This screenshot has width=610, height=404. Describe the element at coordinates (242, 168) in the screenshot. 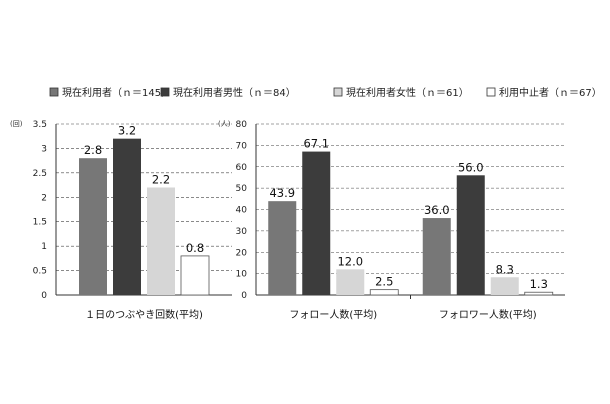

I see `chart-2-ytick-label: 60` at that location.